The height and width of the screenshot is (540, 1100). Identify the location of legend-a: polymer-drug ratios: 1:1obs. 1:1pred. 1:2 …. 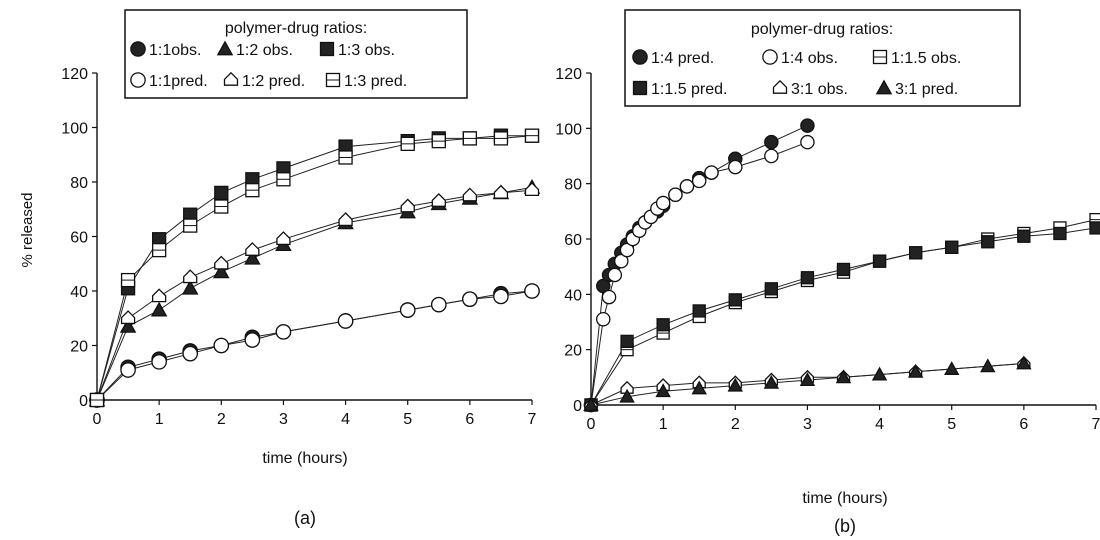
(296, 54).